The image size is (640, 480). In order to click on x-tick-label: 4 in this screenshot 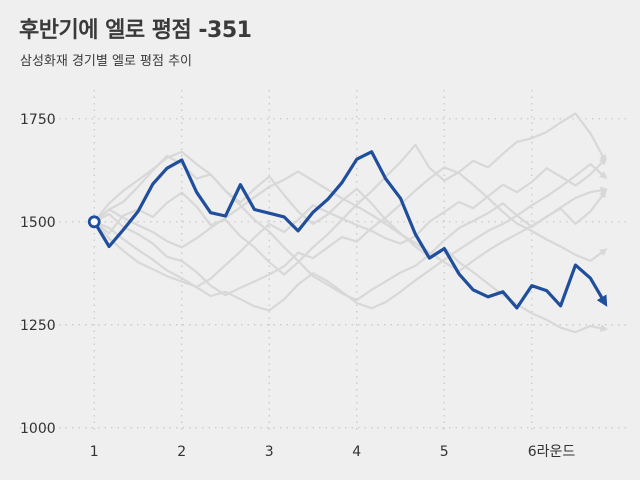, I will do `click(356, 452)`.